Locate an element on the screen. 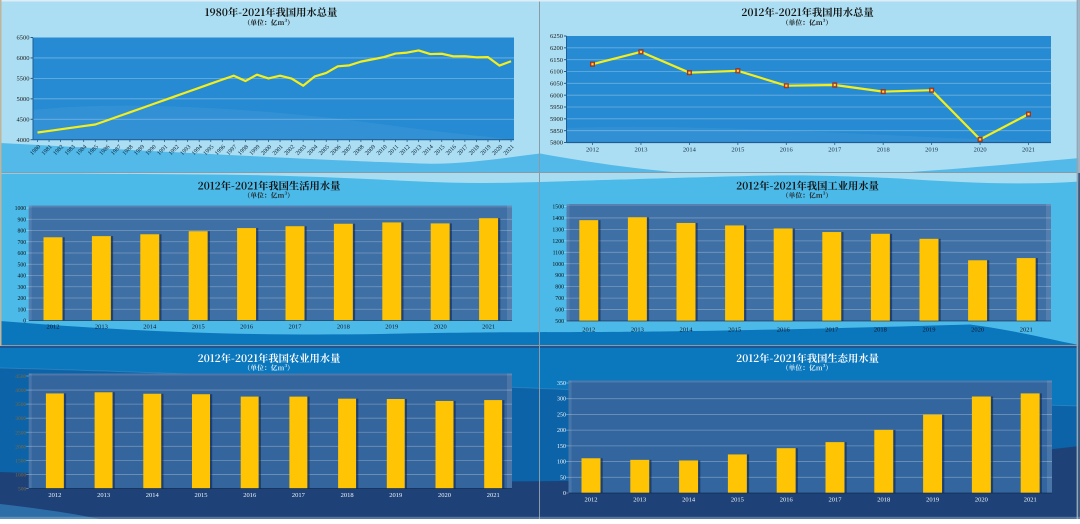  svg-text: 2500 is located at coordinates (20, 433).